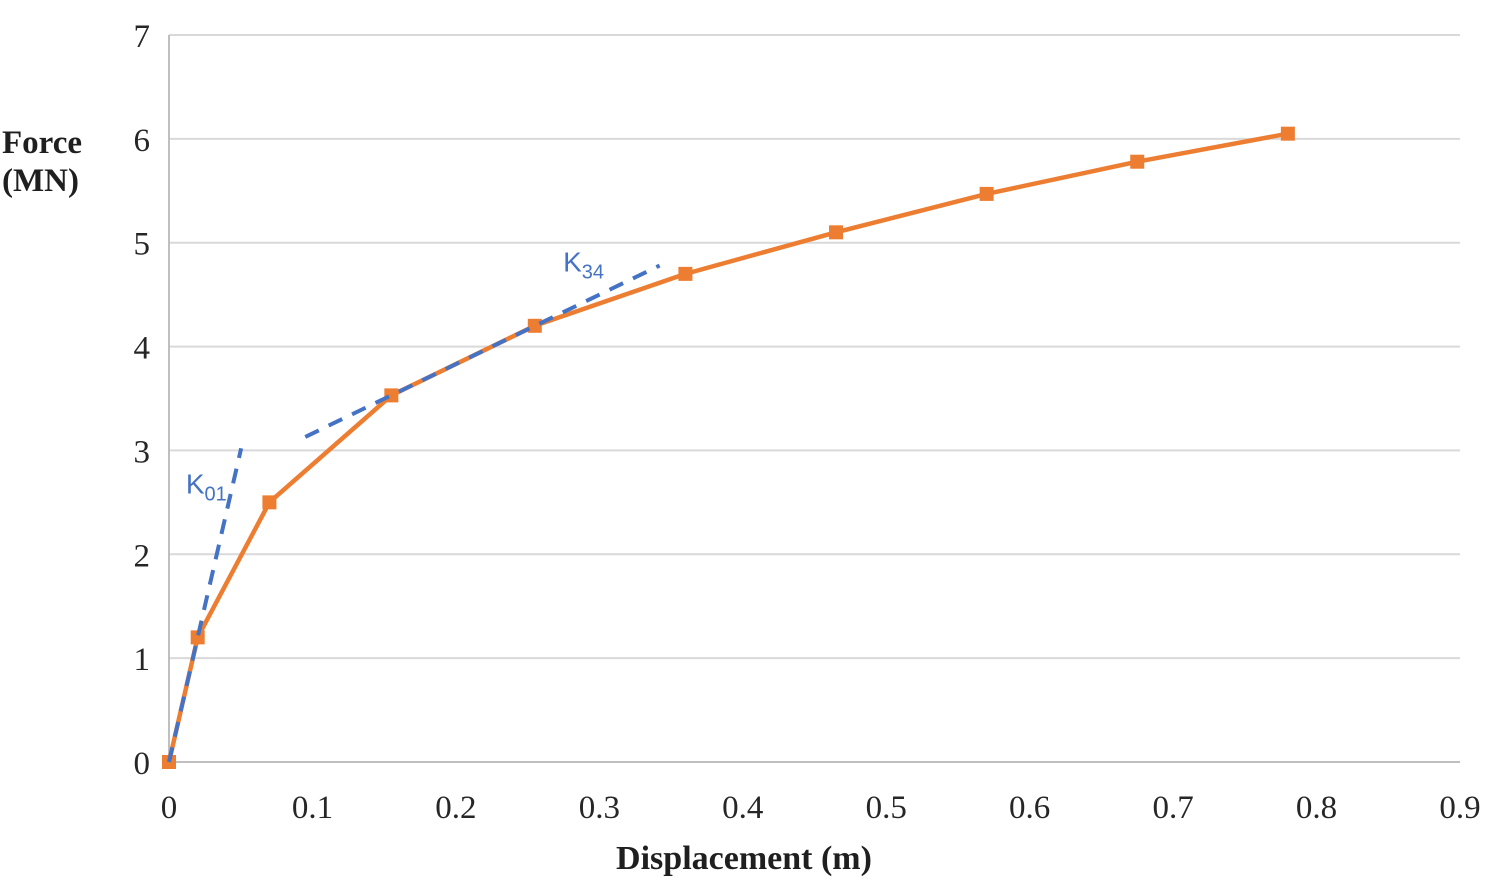  Describe the element at coordinates (142, 452) in the screenshot. I see `y-tick-label-3: 3` at that location.